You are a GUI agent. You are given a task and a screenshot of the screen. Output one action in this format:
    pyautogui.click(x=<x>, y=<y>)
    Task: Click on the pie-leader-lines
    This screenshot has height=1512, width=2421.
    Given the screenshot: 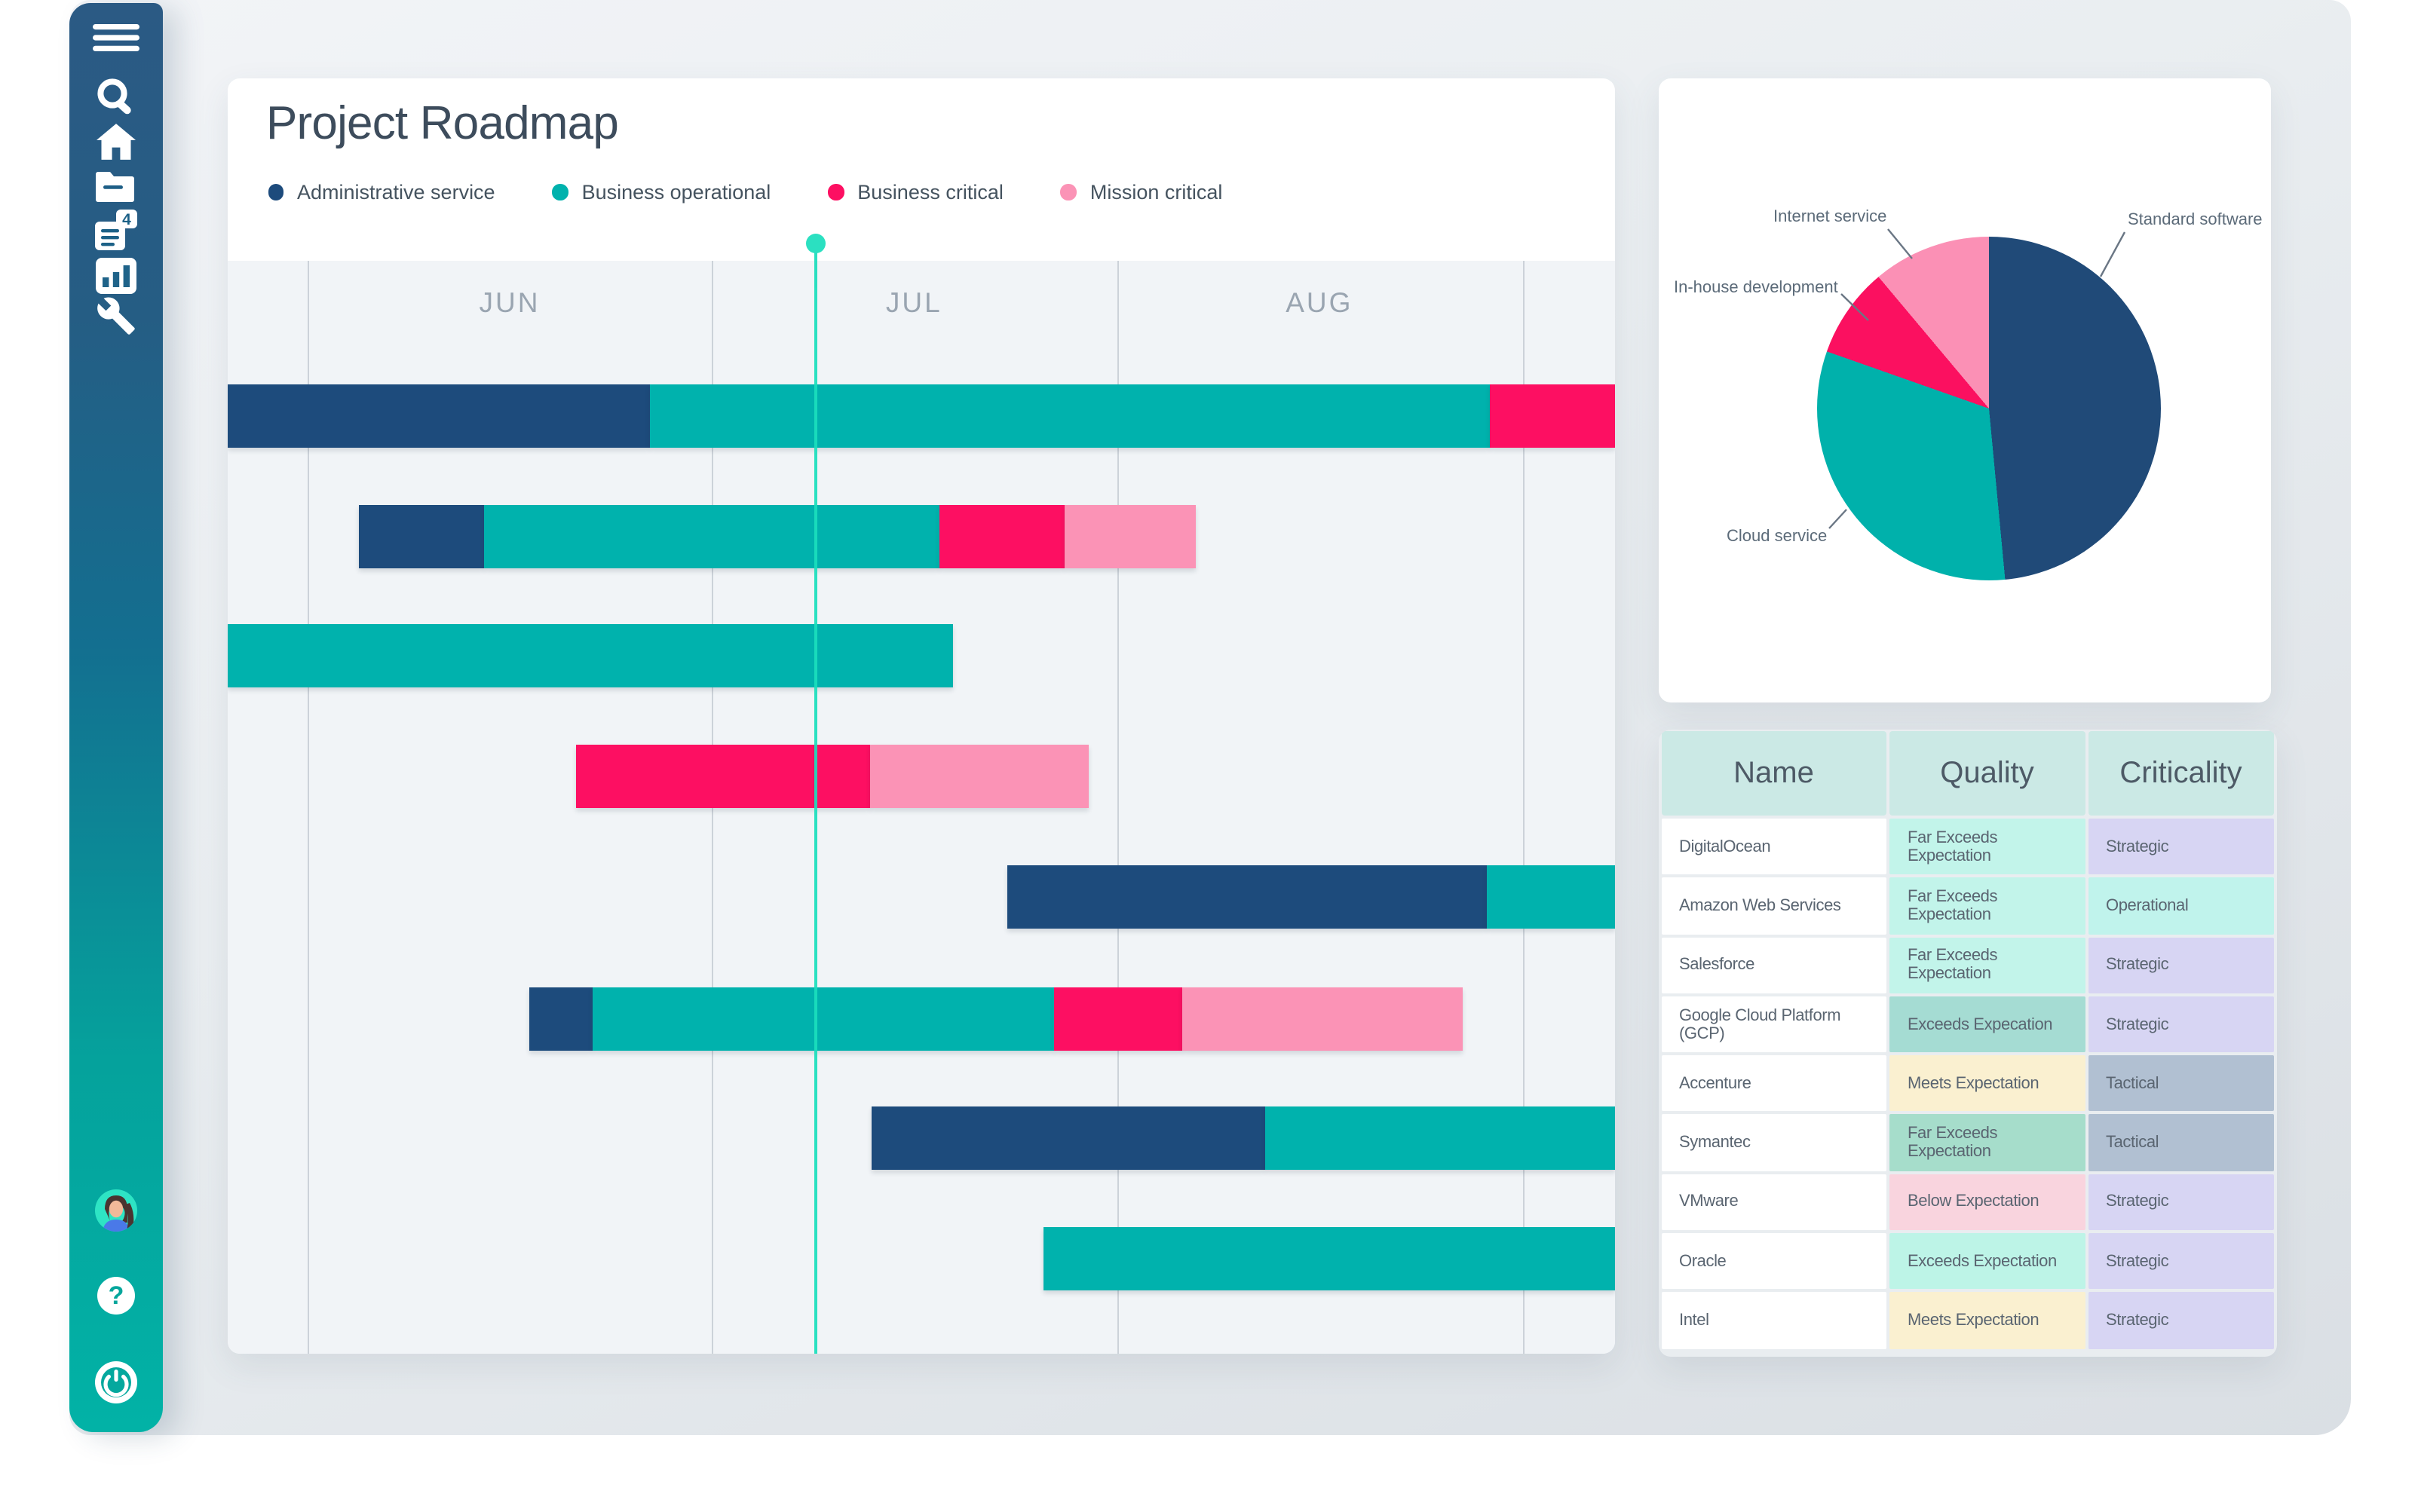 What is the action you would take?
    pyautogui.click(x=1977, y=379)
    